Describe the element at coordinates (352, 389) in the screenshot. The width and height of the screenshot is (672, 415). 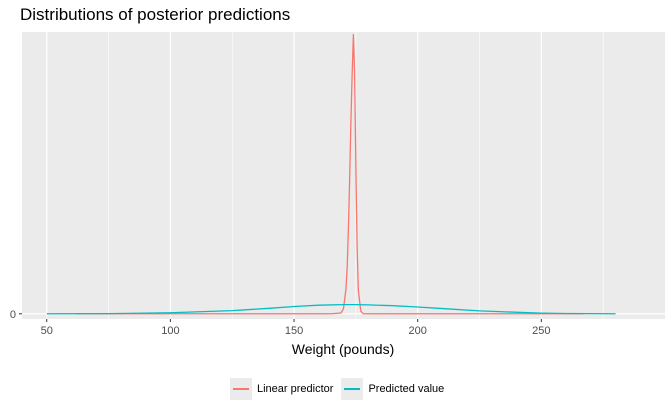
I see `legend-key-predicted-value` at that location.